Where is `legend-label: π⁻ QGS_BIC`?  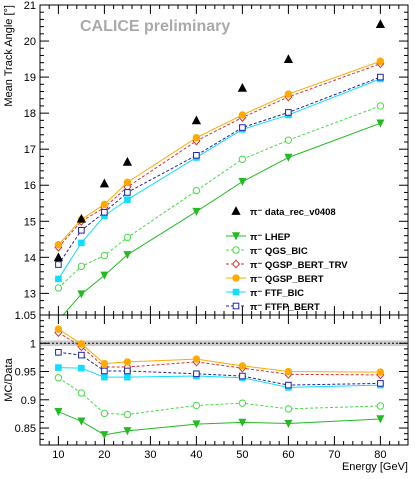
legend-label: π⁻ QGS_BIC is located at coordinates (279, 251).